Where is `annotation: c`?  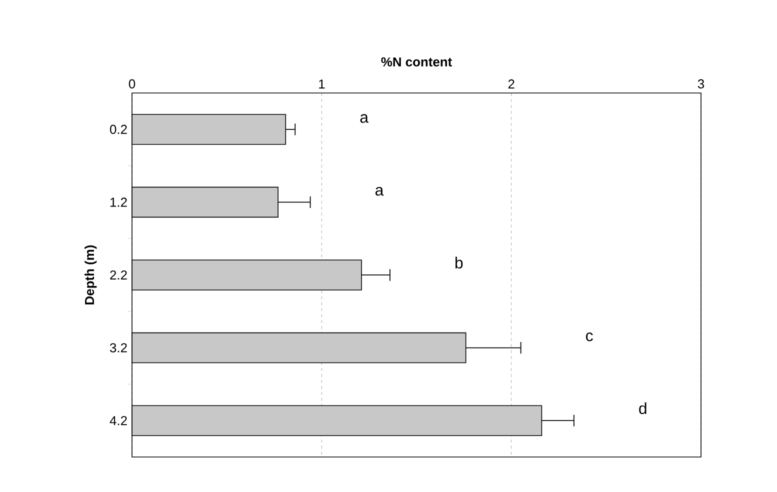 annotation: c is located at coordinates (589, 337).